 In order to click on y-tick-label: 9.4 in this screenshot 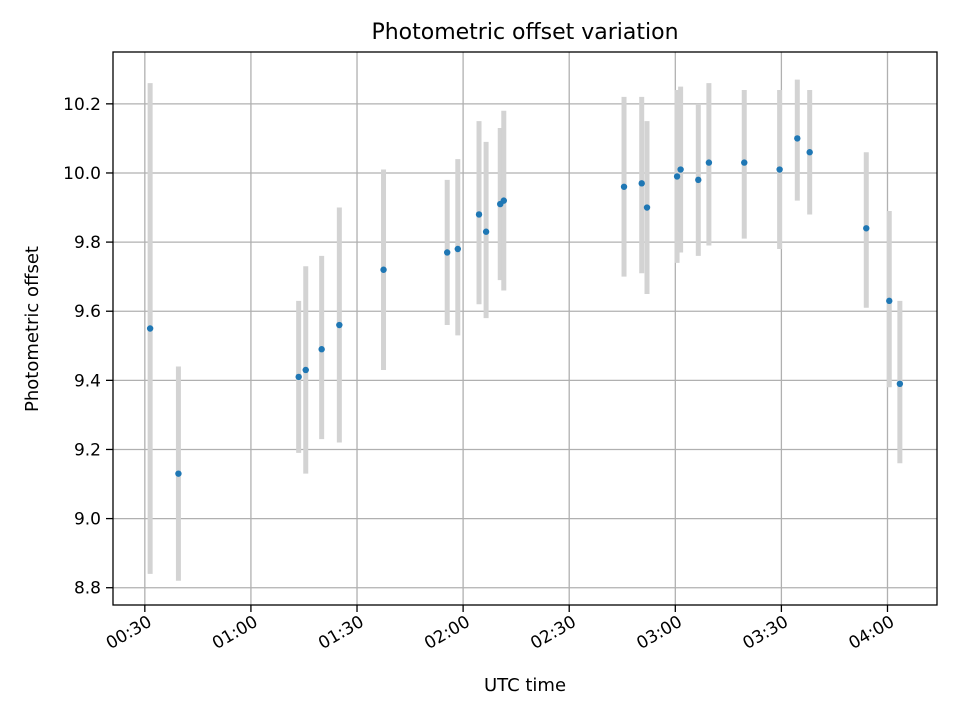, I will do `click(87, 381)`.